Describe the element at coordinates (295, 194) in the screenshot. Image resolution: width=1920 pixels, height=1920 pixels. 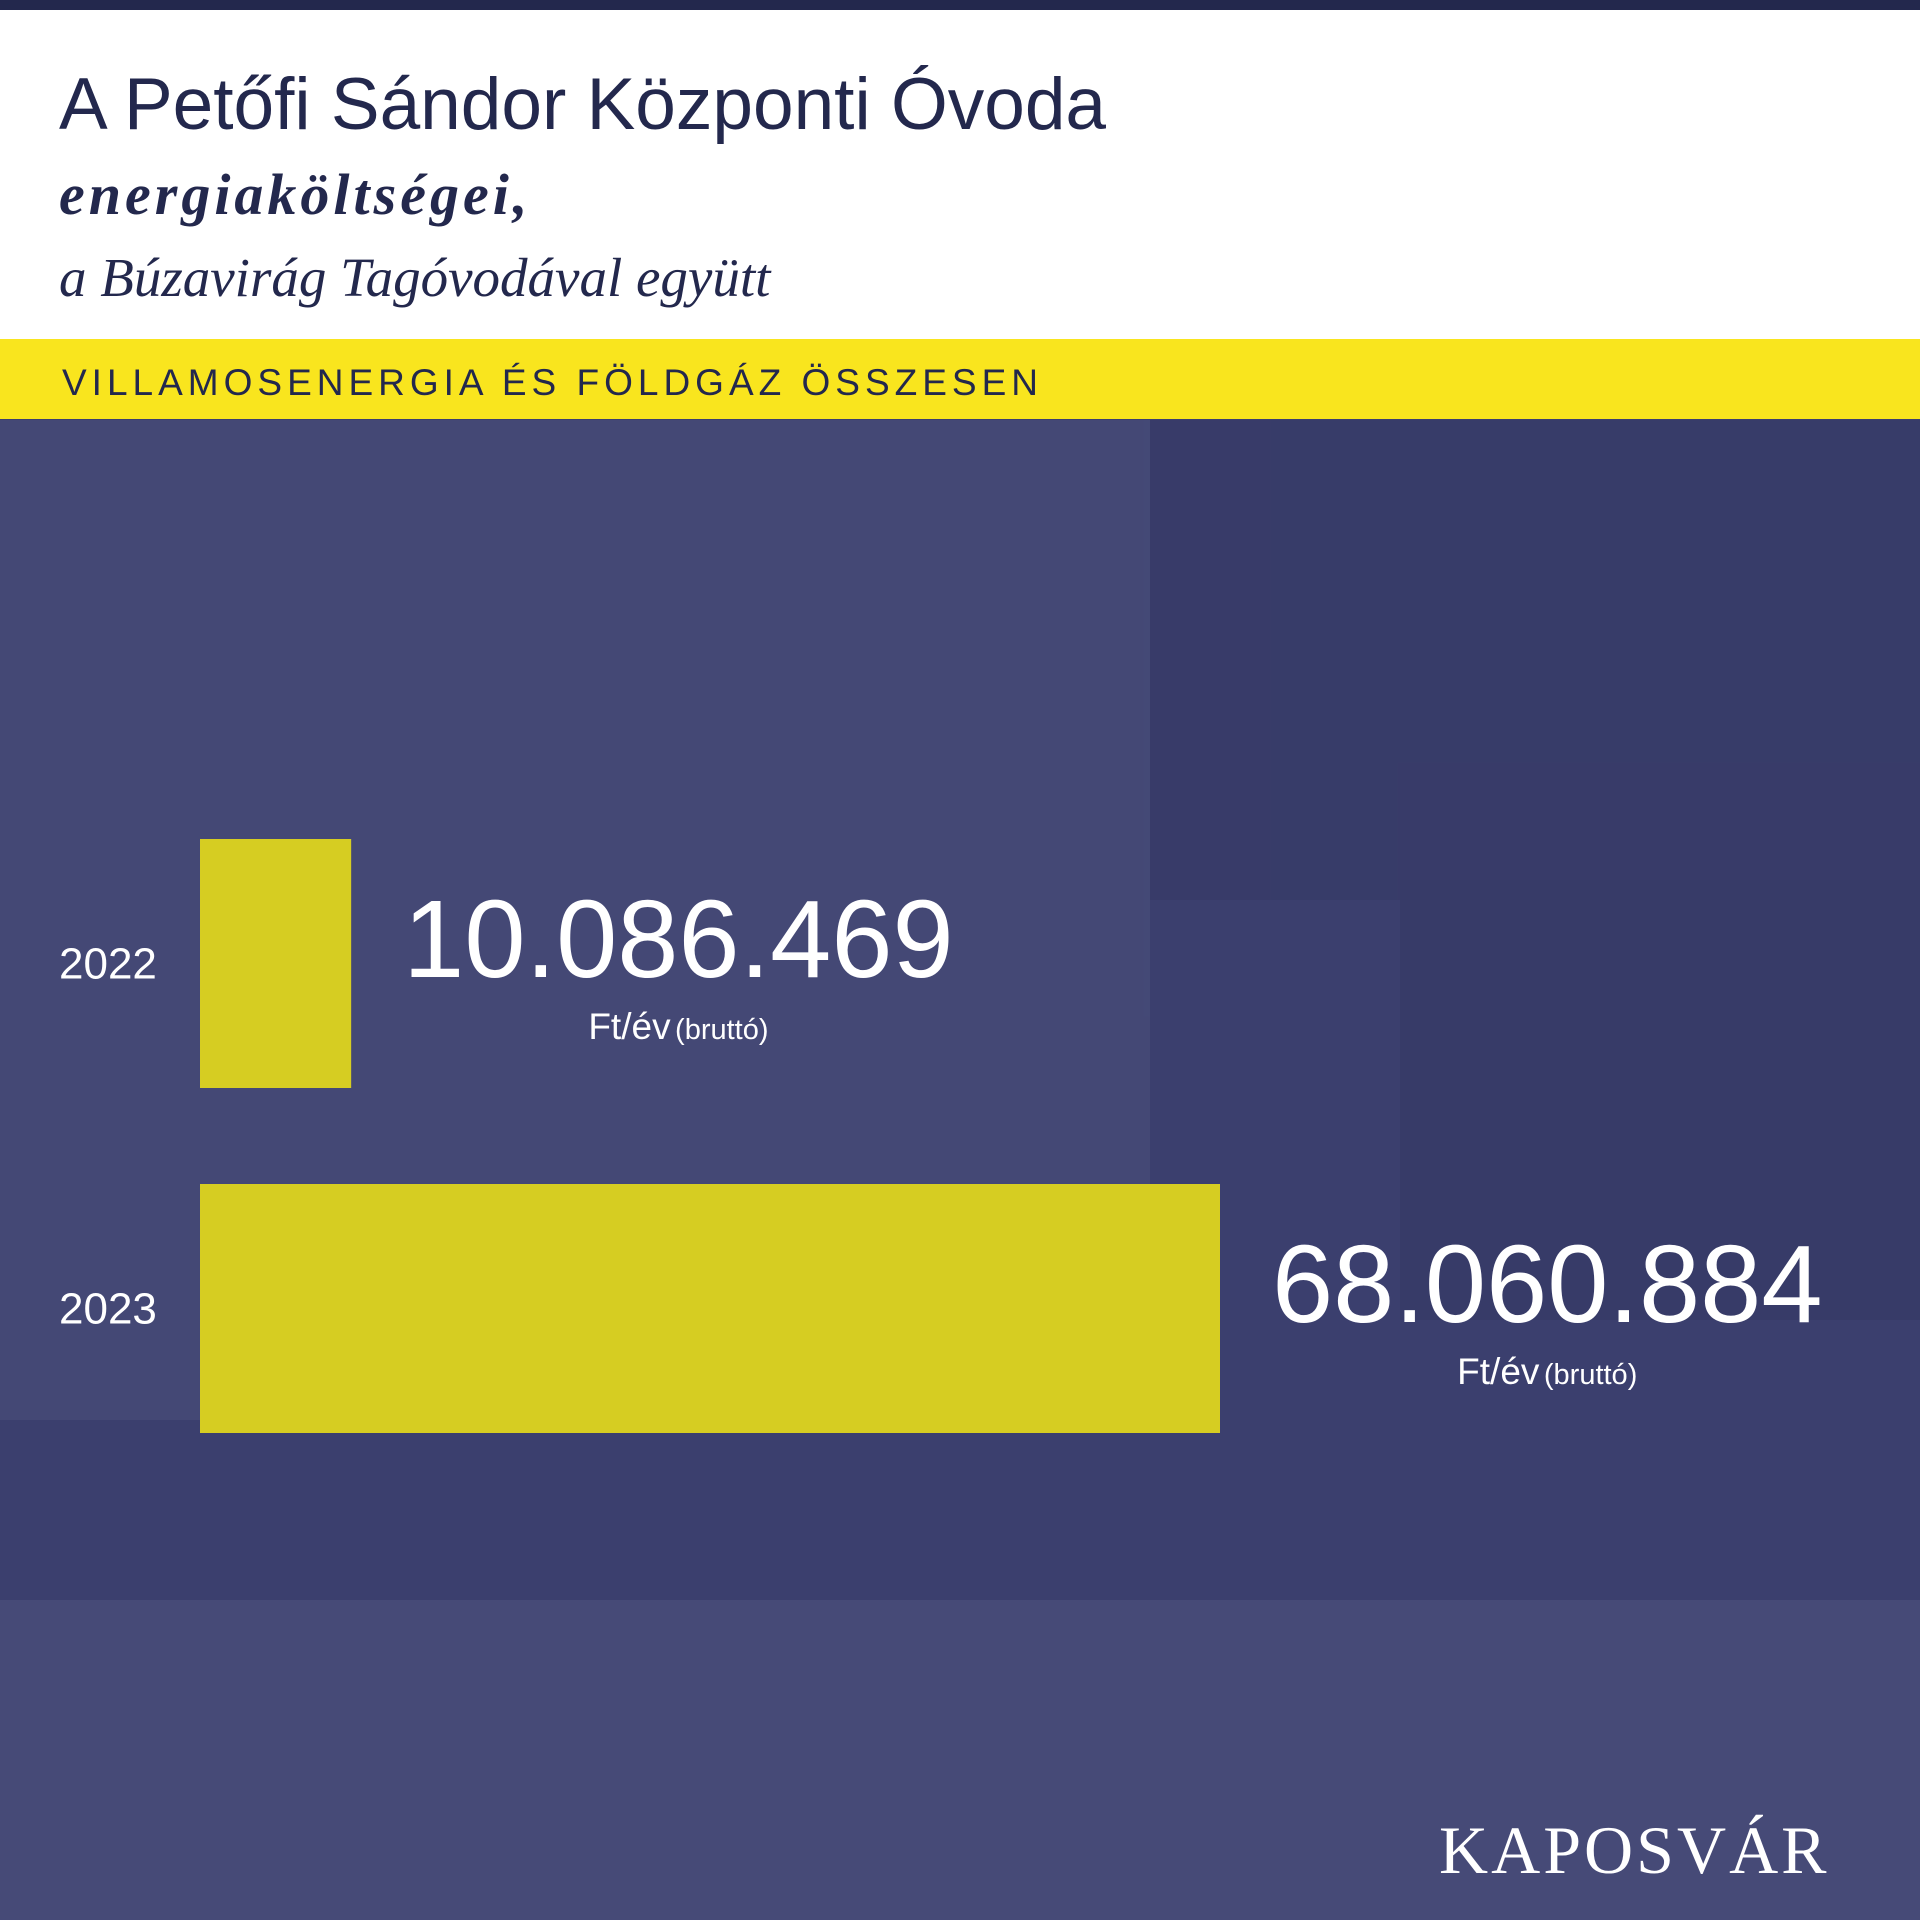
I see `chart-subtitle: energiaköltségei,` at that location.